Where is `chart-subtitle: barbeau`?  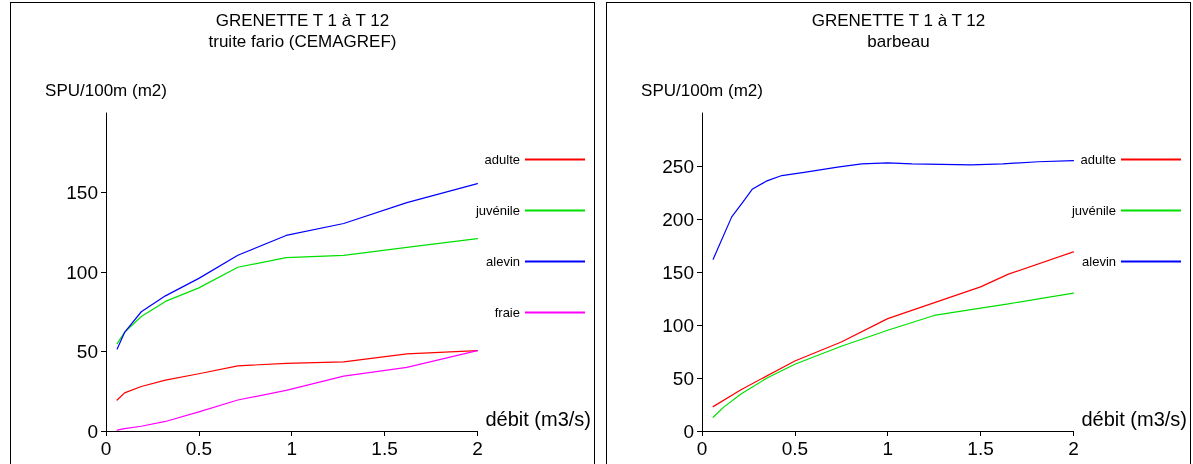 chart-subtitle: barbeau is located at coordinates (898, 41).